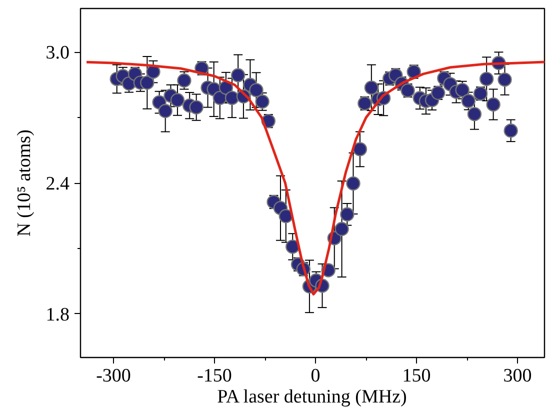 Image resolution: width=548 pixels, height=412 pixels. What do you see at coordinates (214, 376) in the screenshot?
I see `x-tick-label: -150` at bounding box center [214, 376].